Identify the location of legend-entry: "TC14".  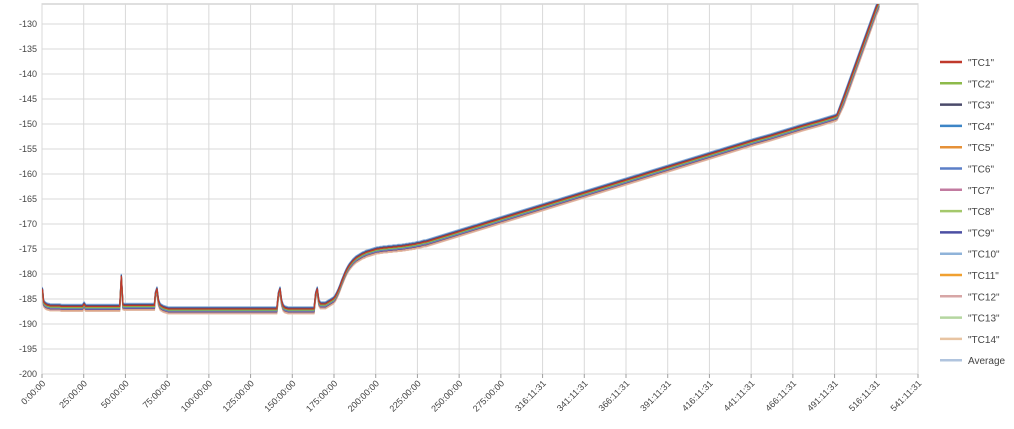
(984, 340).